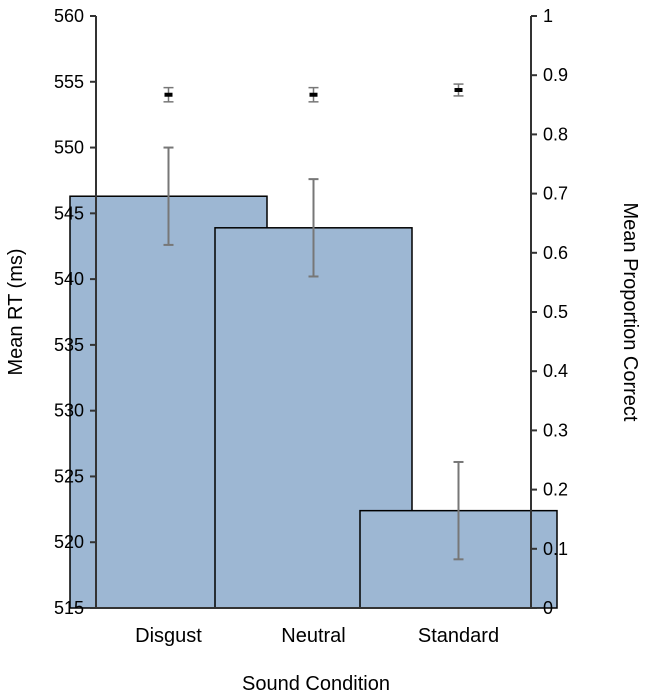 The width and height of the screenshot is (646, 699). Describe the element at coordinates (555, 312) in the screenshot. I see `y2-tick-label: 0.5` at that location.